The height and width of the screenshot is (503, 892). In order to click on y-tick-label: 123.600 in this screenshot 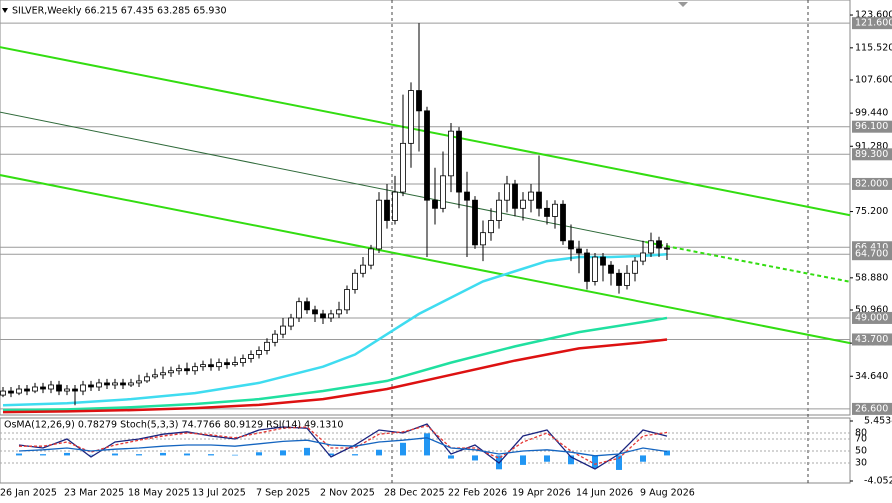, I will do `click(873, 15)`.